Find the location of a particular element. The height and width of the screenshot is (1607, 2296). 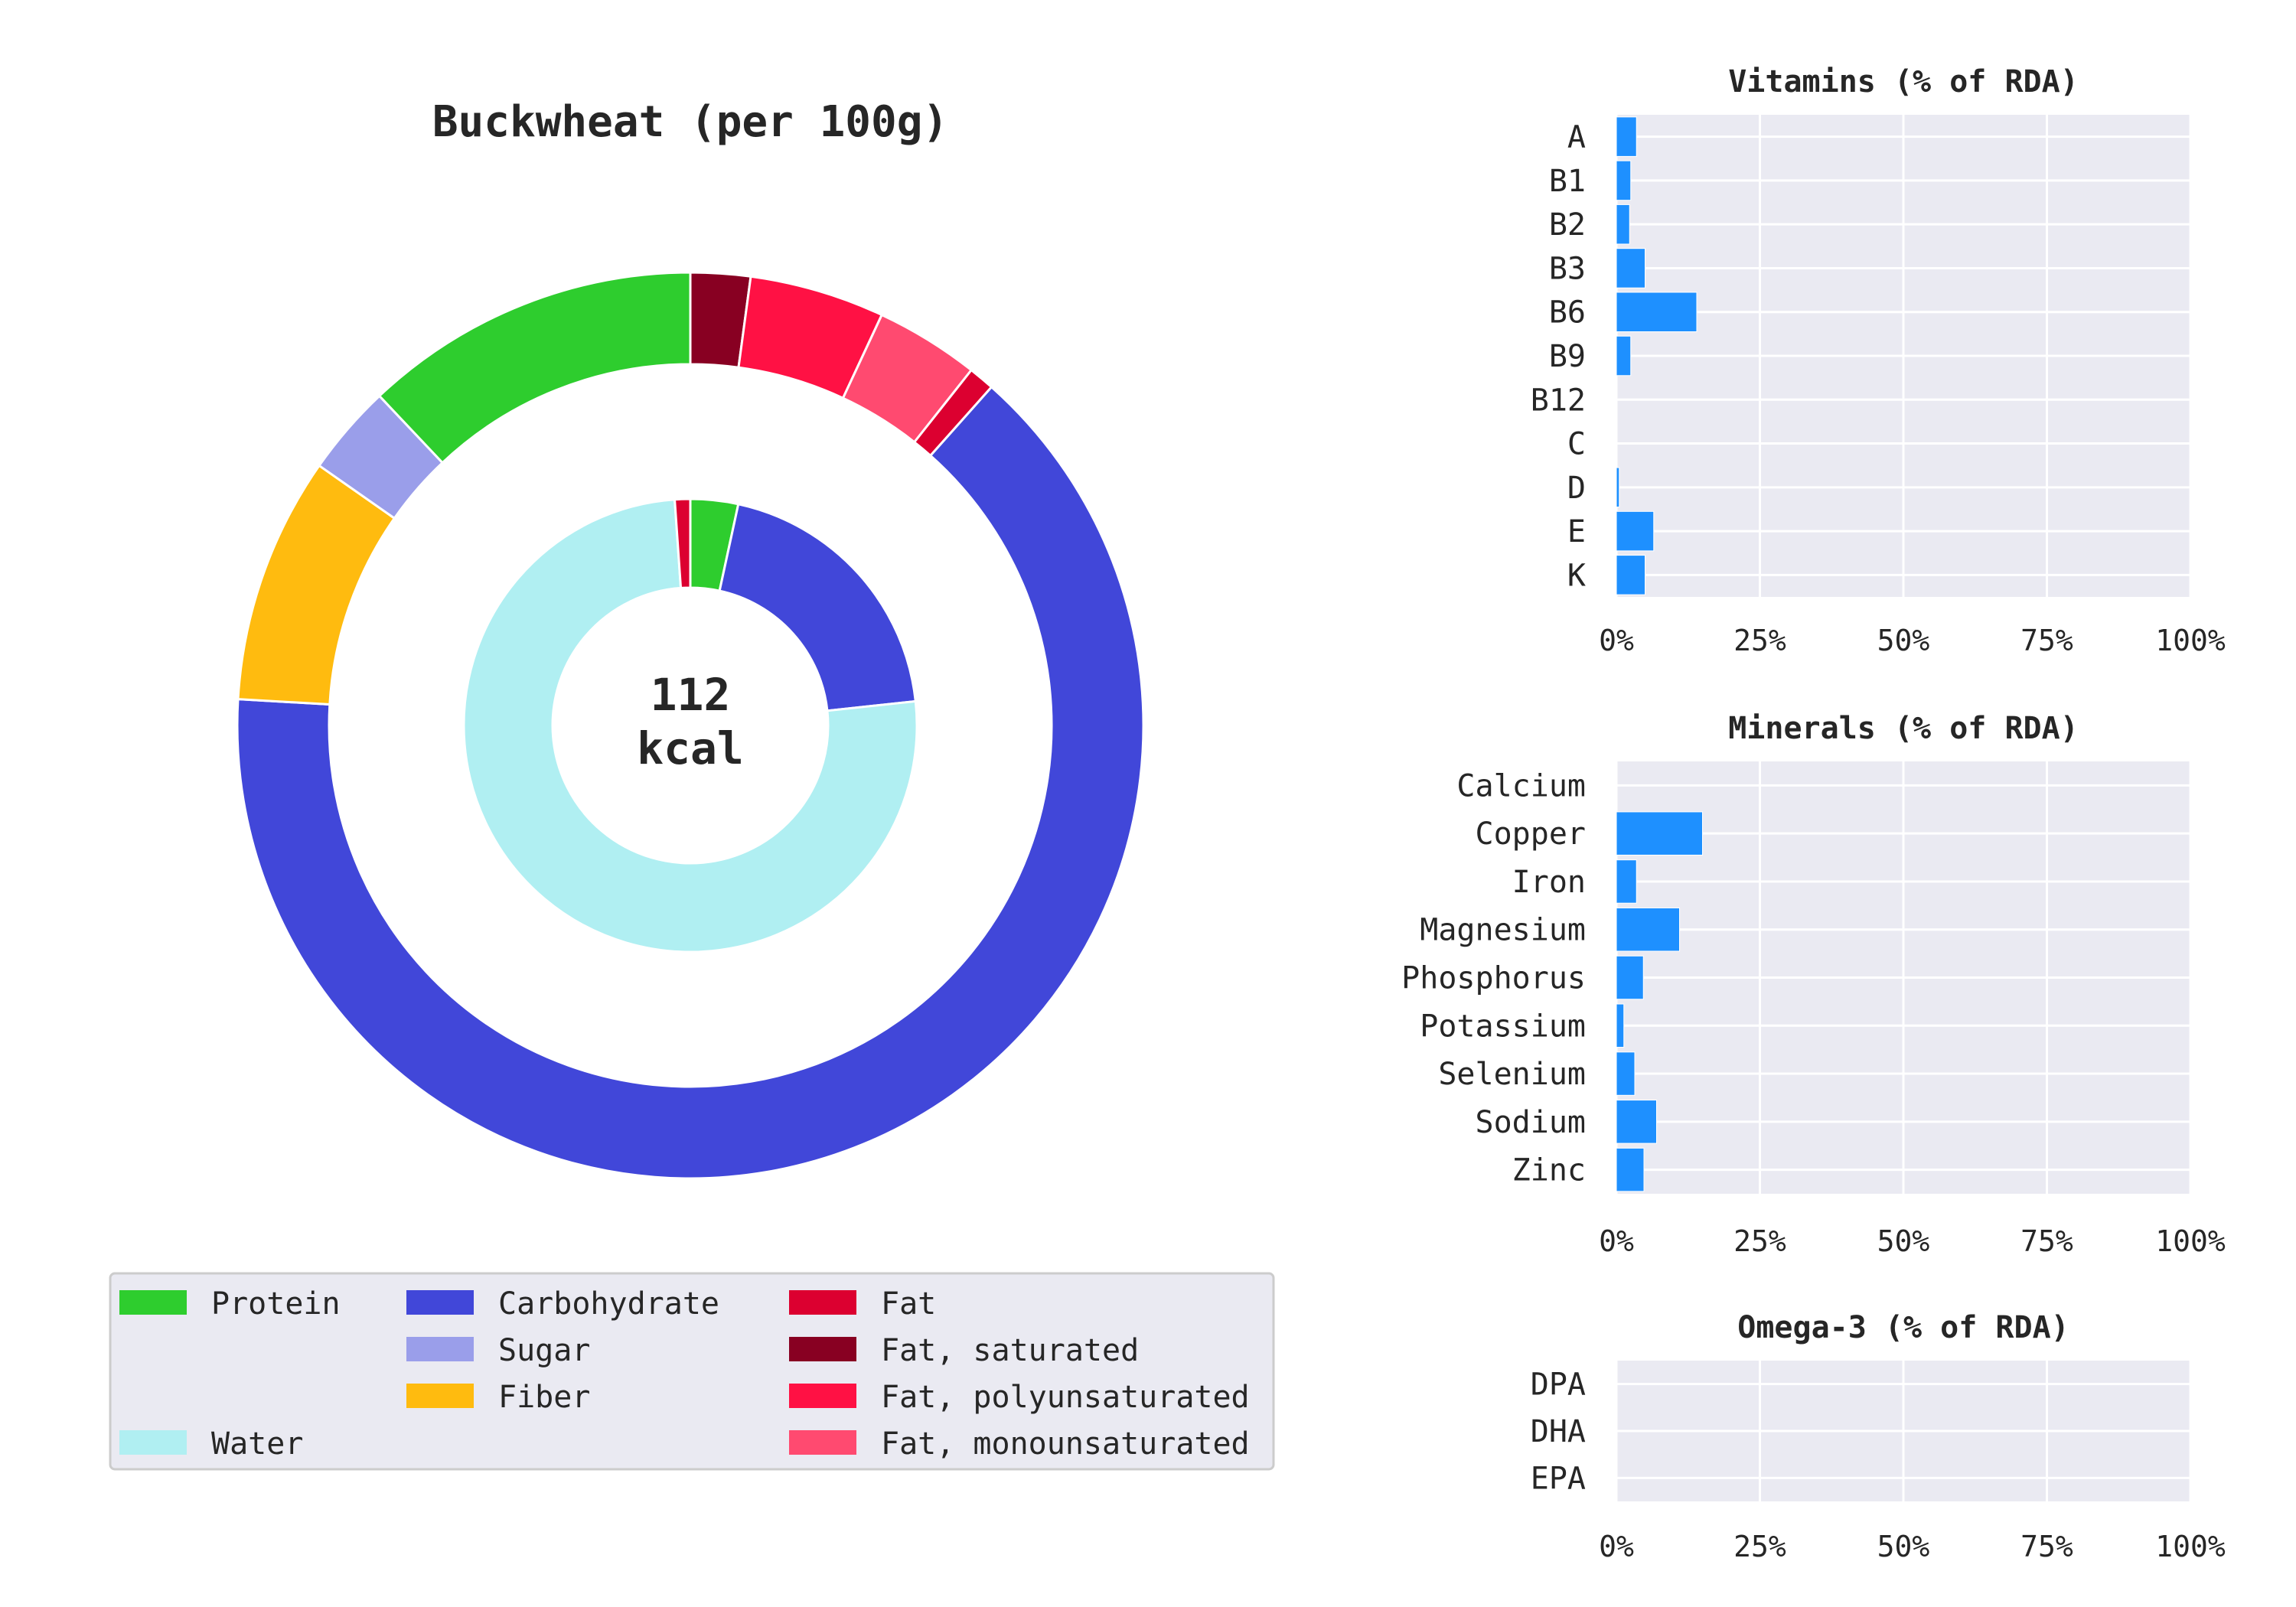

vitamins-ytick-label: A is located at coordinates (1576, 137).